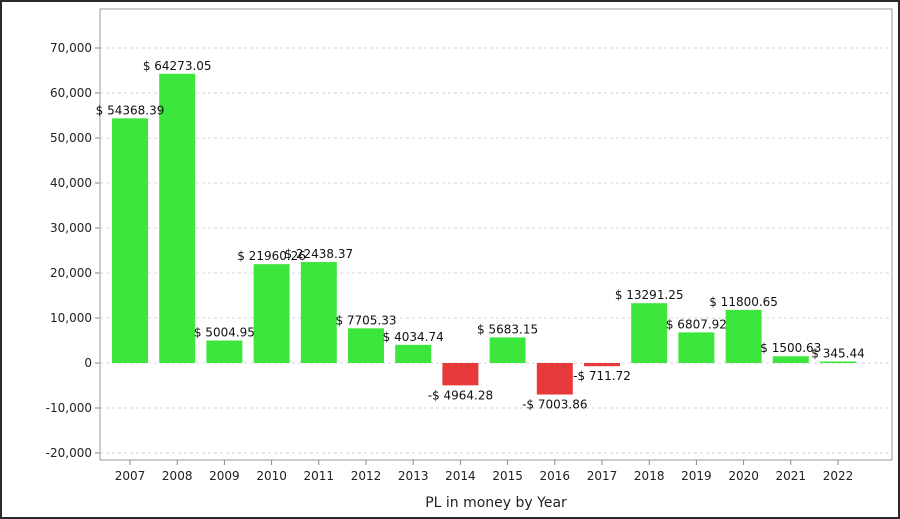 The height and width of the screenshot is (519, 900). Describe the element at coordinates (790, 348) in the screenshot. I see `data-label: $ 1500.63` at that location.